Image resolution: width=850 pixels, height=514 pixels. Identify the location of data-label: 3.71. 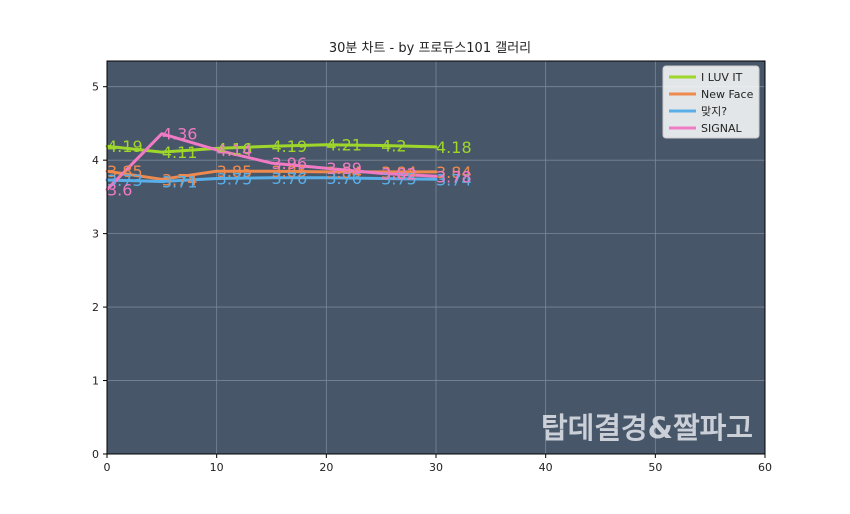
(180, 181).